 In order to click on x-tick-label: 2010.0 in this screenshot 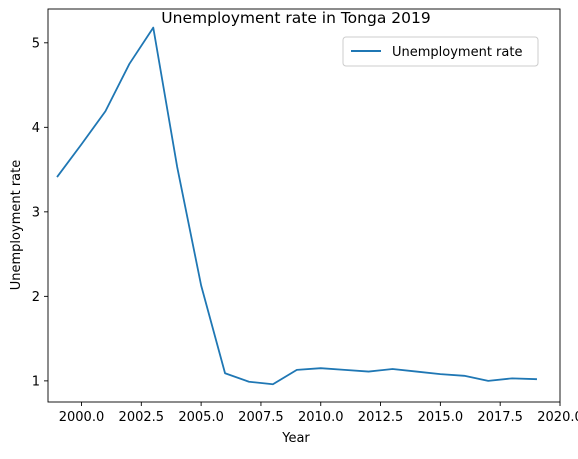, I will do `click(321, 417)`.